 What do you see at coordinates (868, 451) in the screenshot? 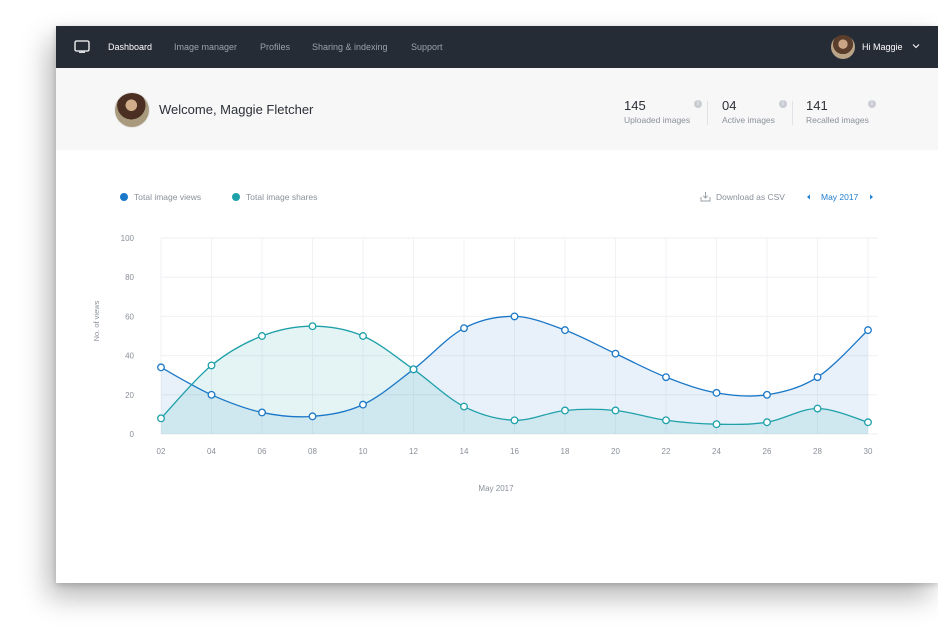
I see `x-tick-label: 30` at bounding box center [868, 451].